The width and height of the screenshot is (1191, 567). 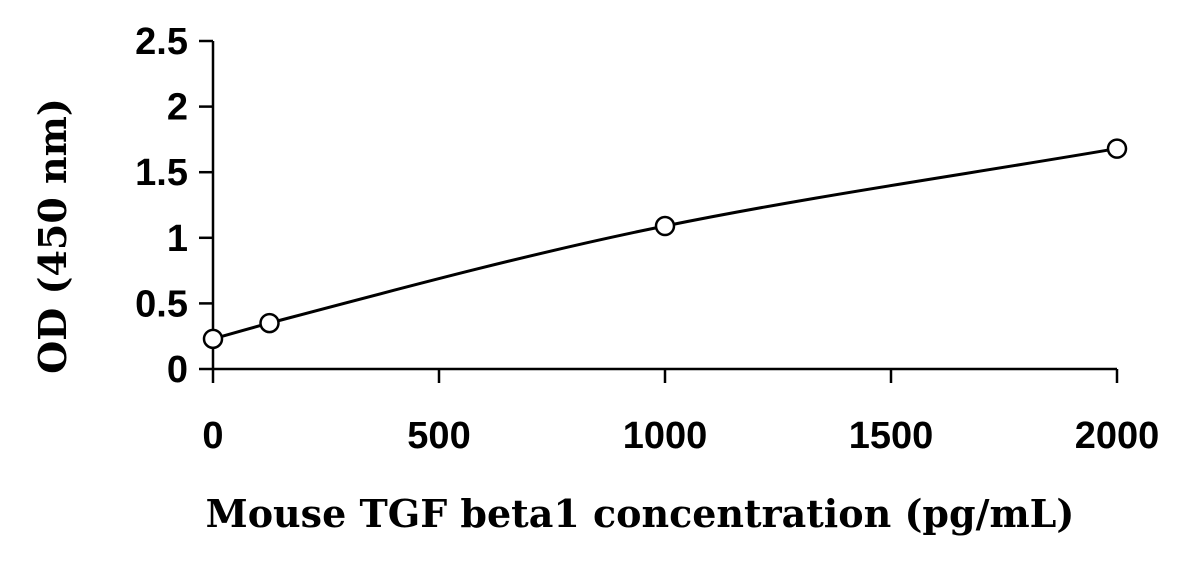 I want to click on y-tick-label: 2, so click(x=177, y=108).